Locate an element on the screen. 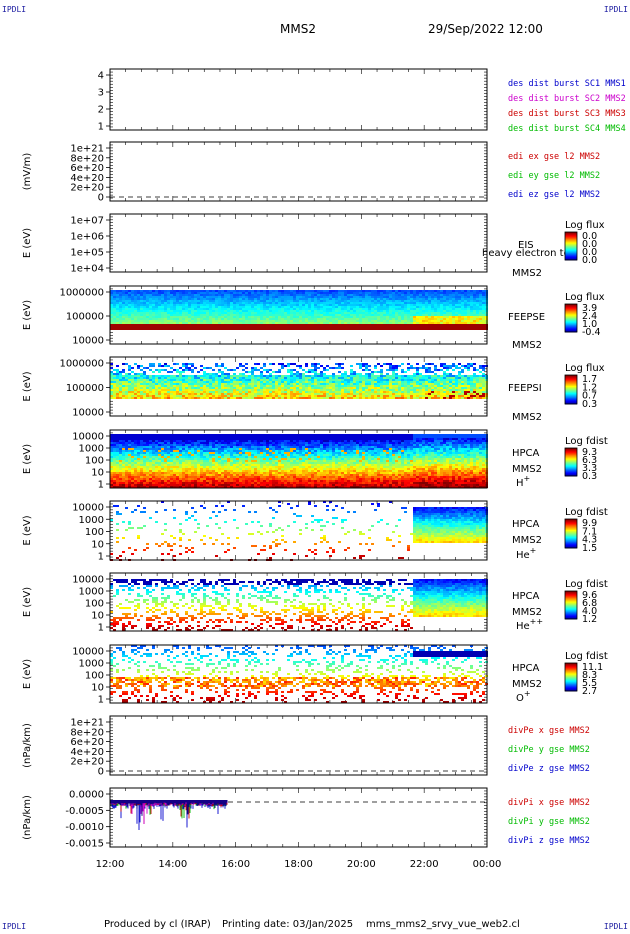 The width and height of the screenshot is (630, 934). ytick-label-p10: 8e+20 is located at coordinates (87, 732).